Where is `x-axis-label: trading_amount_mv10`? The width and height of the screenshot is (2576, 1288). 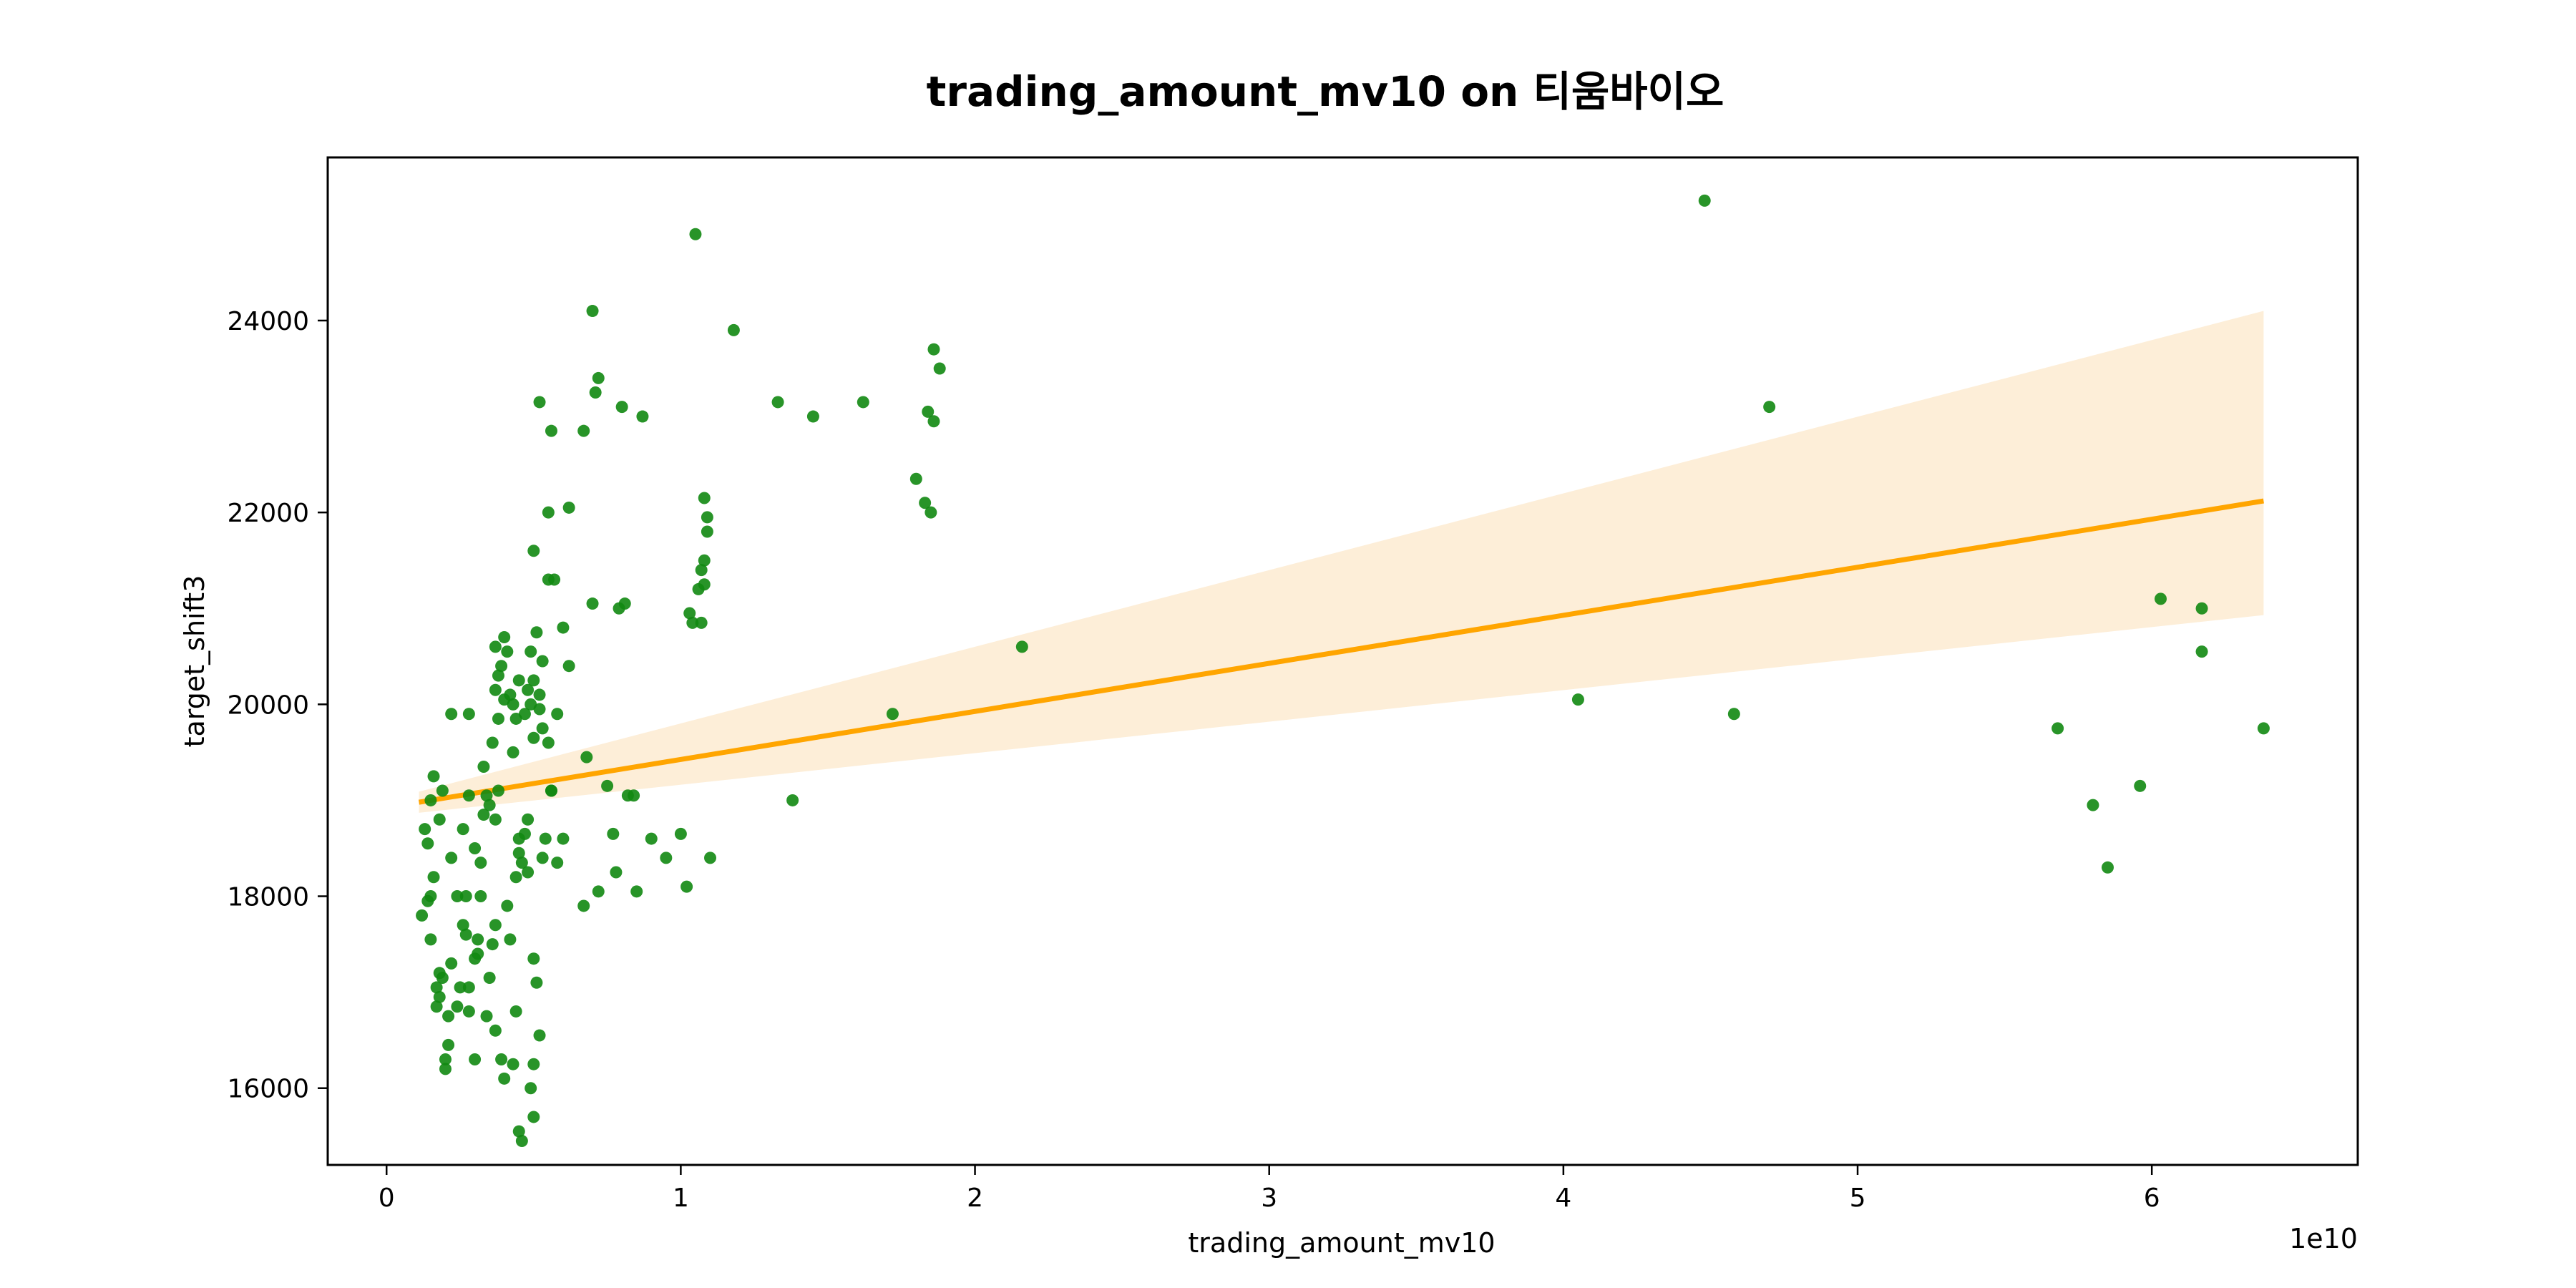
x-axis-label: trading_amount_mv10 is located at coordinates (1341, 1243).